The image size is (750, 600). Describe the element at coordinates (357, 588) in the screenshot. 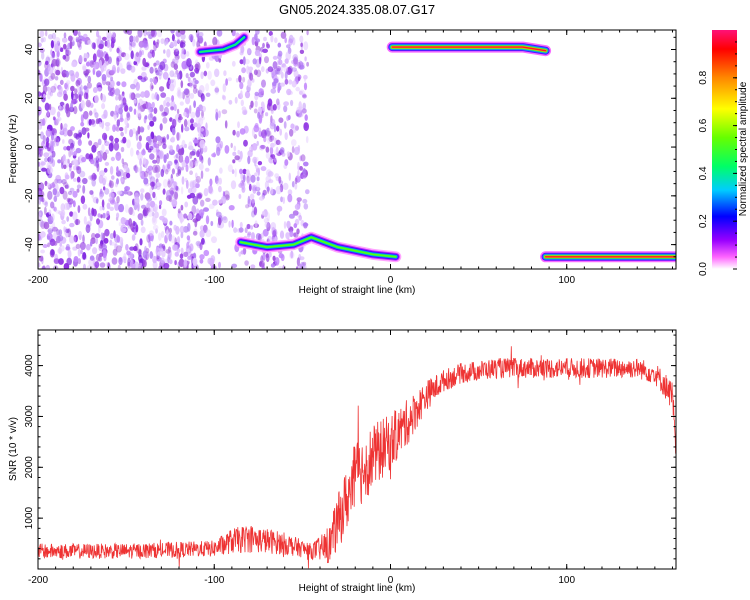

I see `snr-x-label: Height of straight line (km)` at that location.